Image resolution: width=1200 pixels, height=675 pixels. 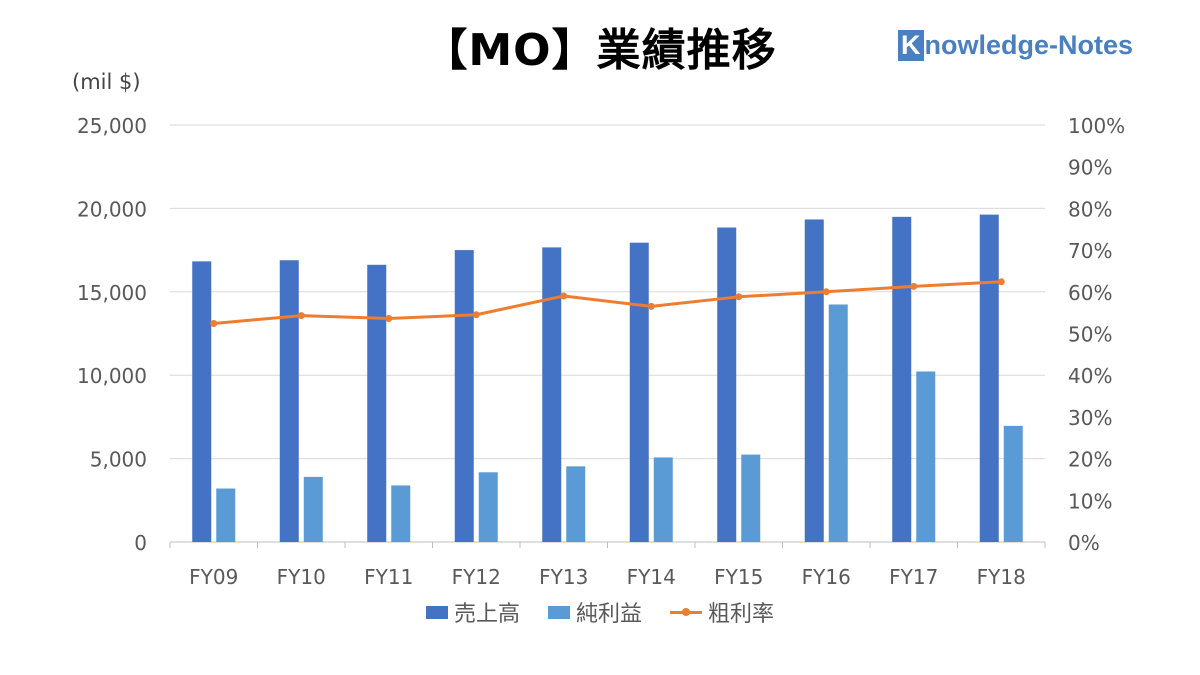 I want to click on y-right-tick-label: 20%, so click(x=1090, y=460).